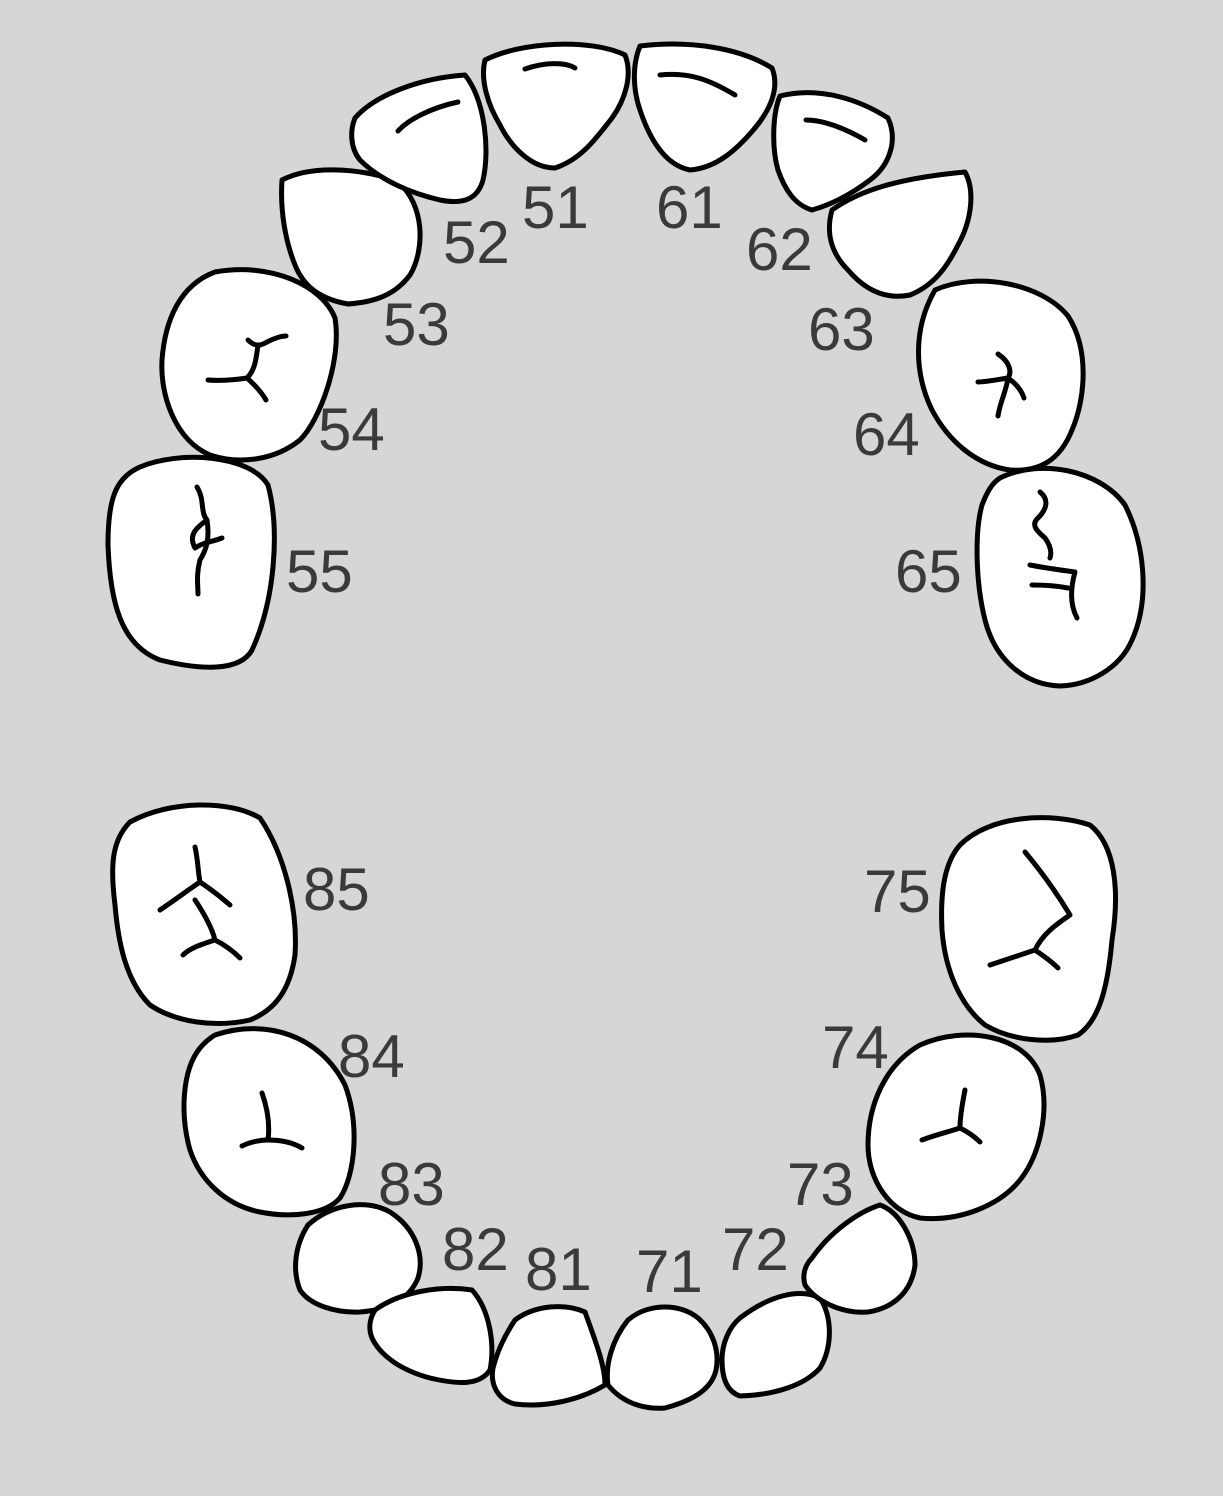  I want to click on label-84: 84, so click(371, 1056).